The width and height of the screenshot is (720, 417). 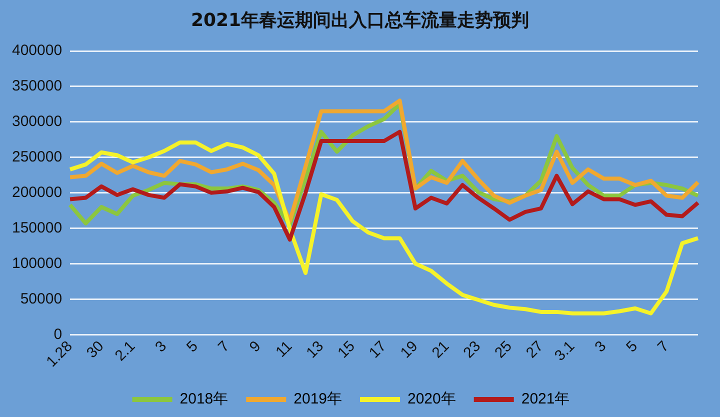 What do you see at coordinates (58, 334) in the screenshot?
I see `y-tick-label: 0` at bounding box center [58, 334].